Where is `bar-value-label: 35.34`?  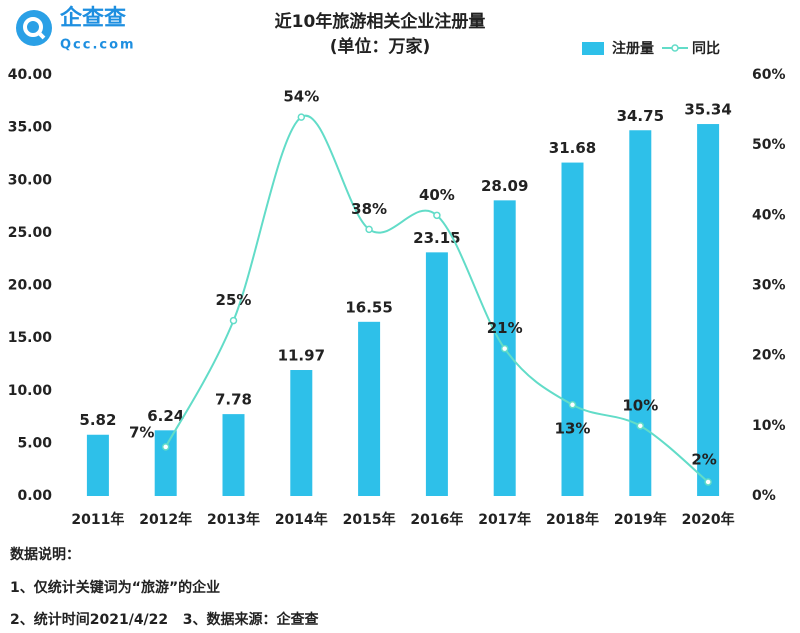
bar-value-label: 35.34 is located at coordinates (707, 110).